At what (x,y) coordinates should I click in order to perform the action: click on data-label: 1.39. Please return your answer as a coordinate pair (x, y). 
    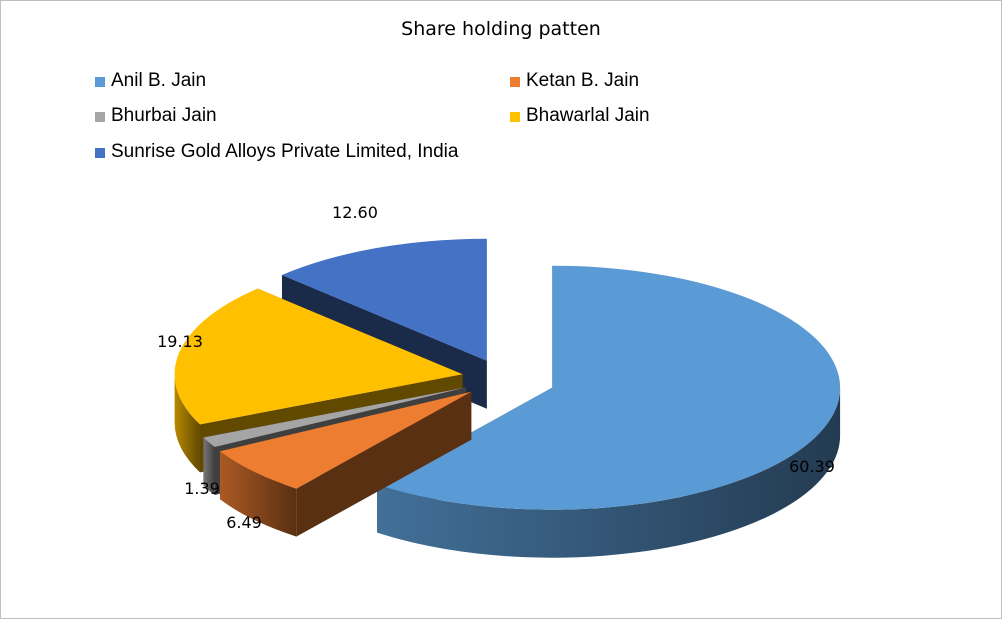
    Looking at the image, I should click on (202, 488).